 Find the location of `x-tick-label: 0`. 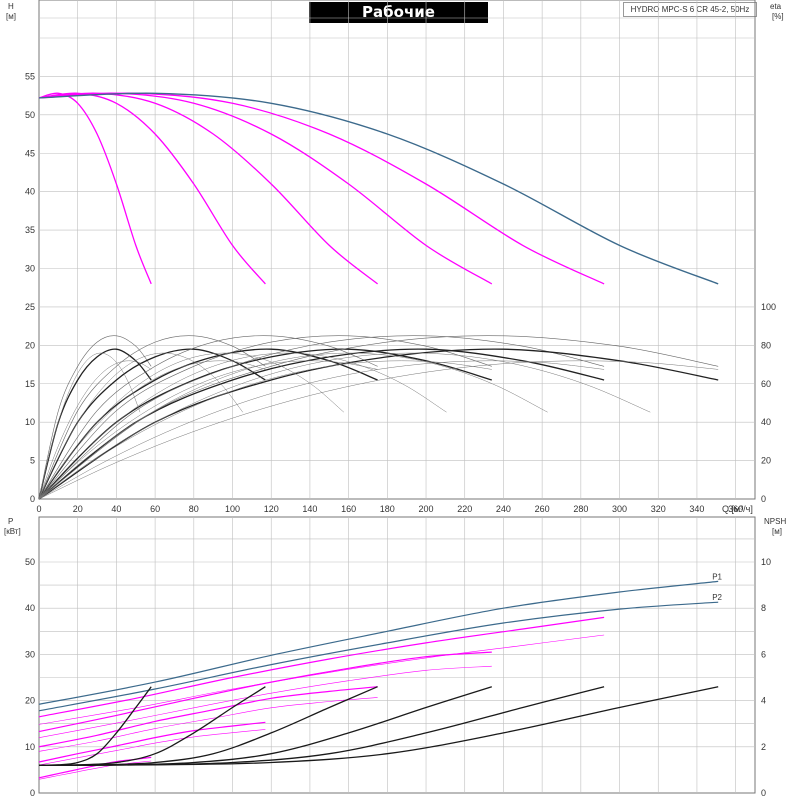

x-tick-label: 0 is located at coordinates (38, 509).